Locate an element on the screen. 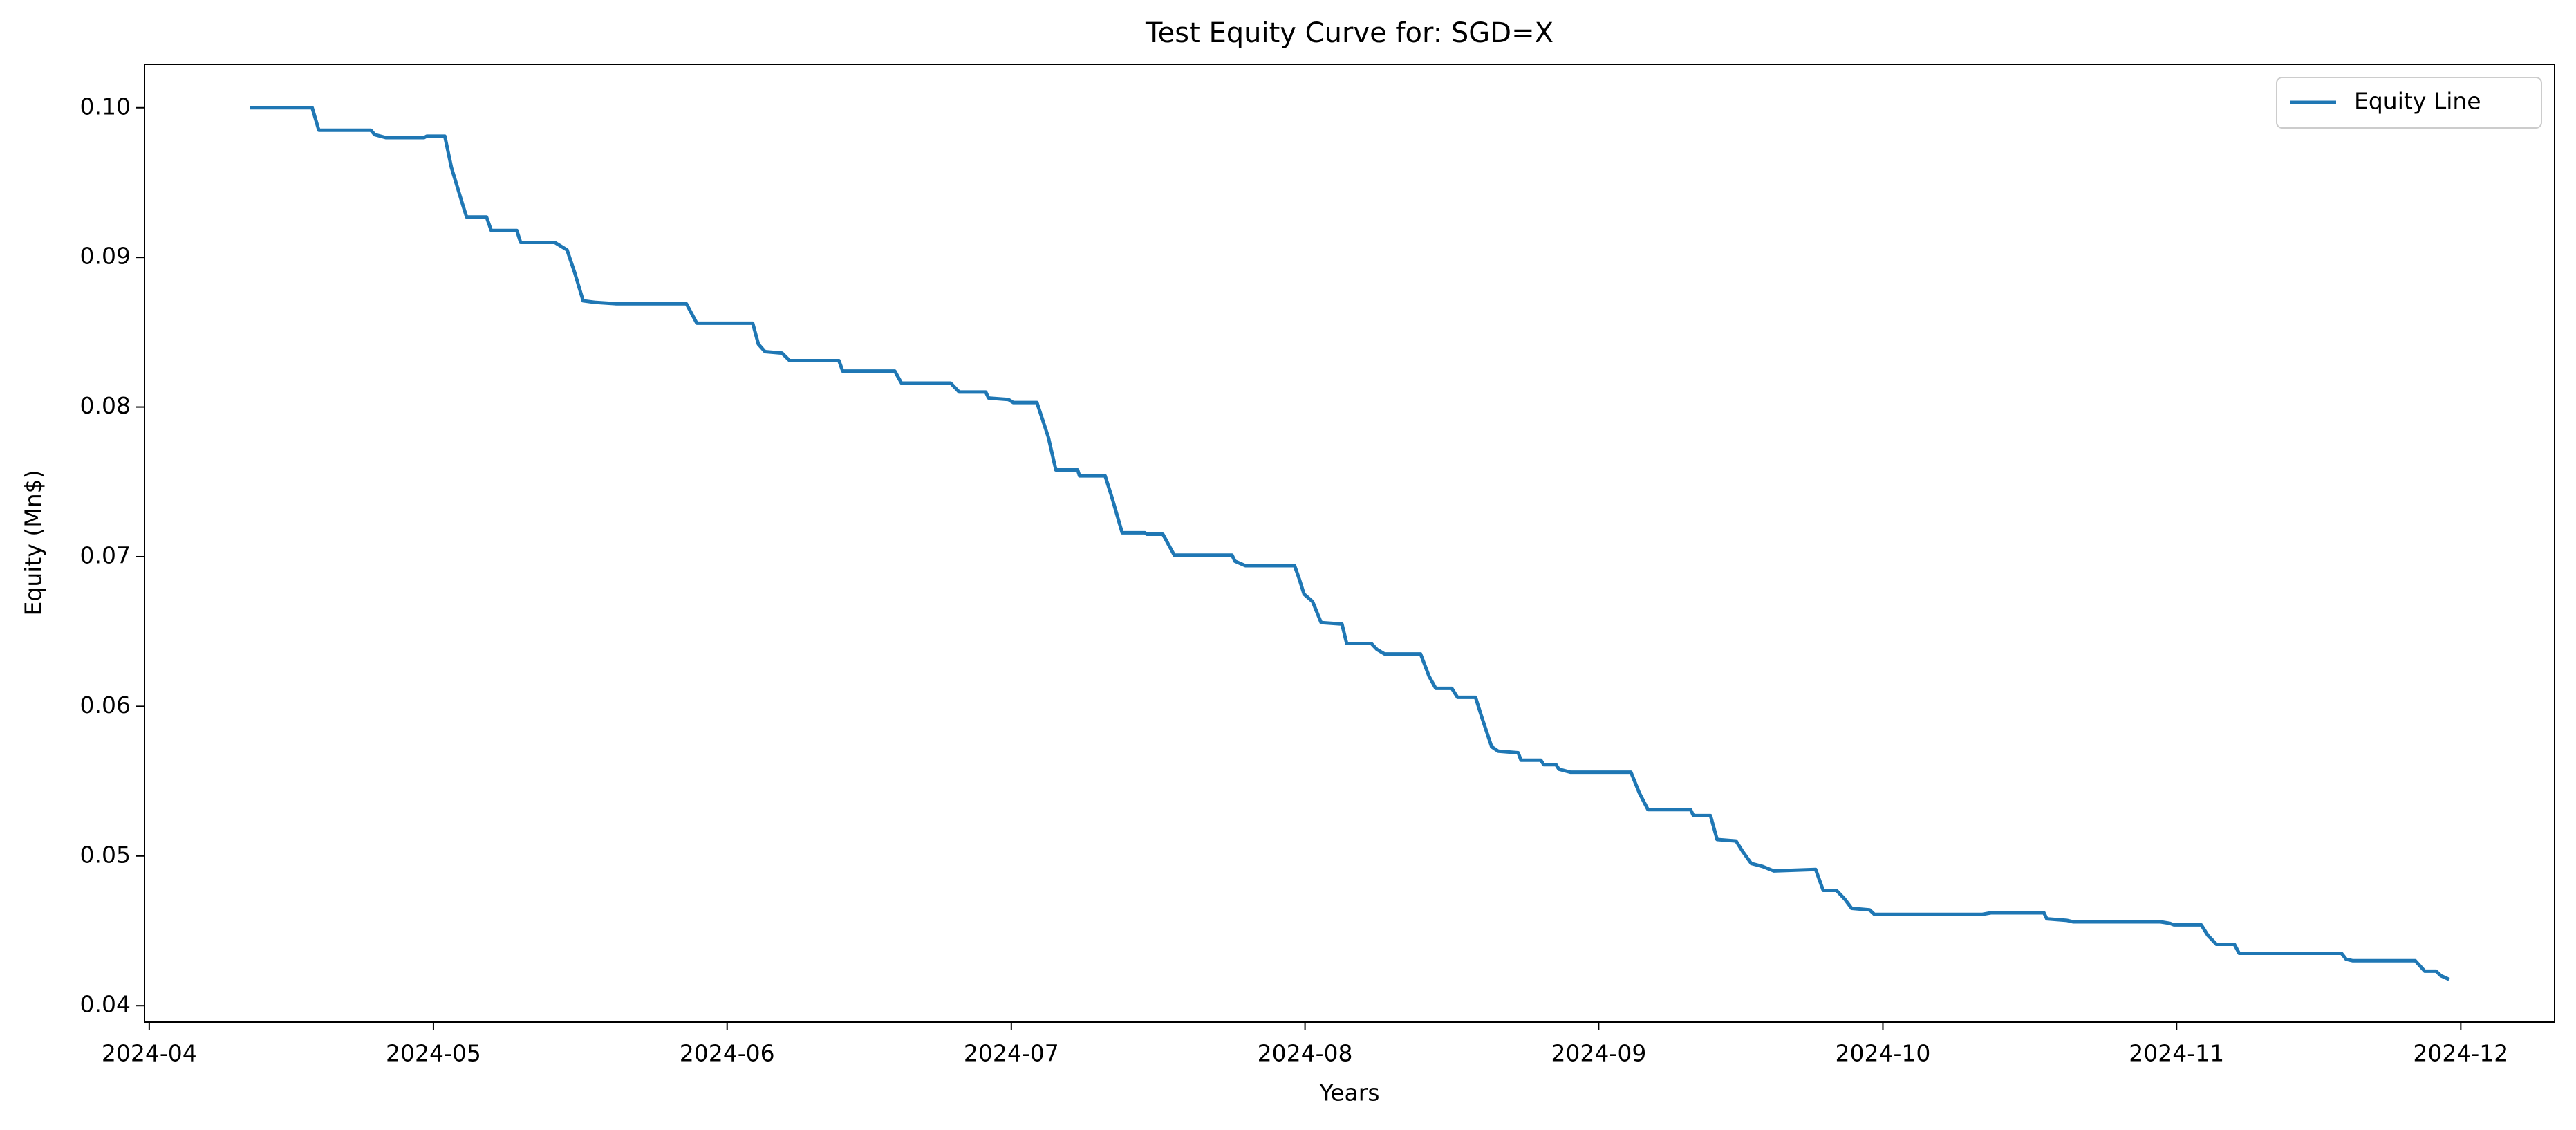 This screenshot has width=2576, height=1130. y-tick-label: 0.09 is located at coordinates (105, 256).